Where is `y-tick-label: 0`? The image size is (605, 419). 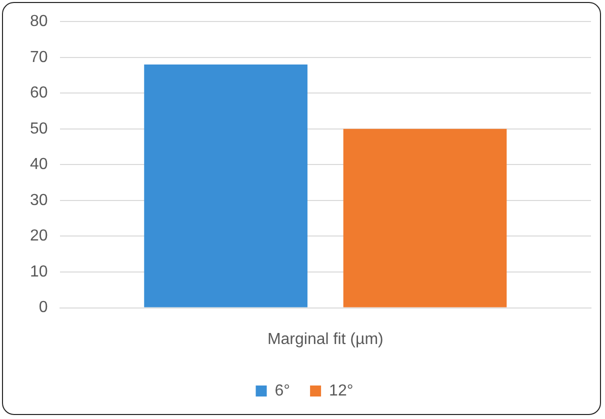 y-tick-label: 0 is located at coordinates (43, 307).